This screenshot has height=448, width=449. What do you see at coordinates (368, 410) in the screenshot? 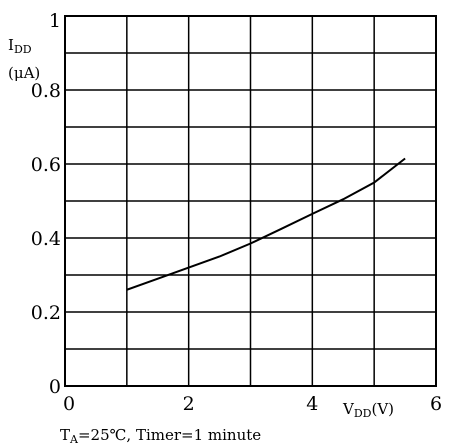
I see `x-axis-label: VDD(V)` at bounding box center [368, 410].